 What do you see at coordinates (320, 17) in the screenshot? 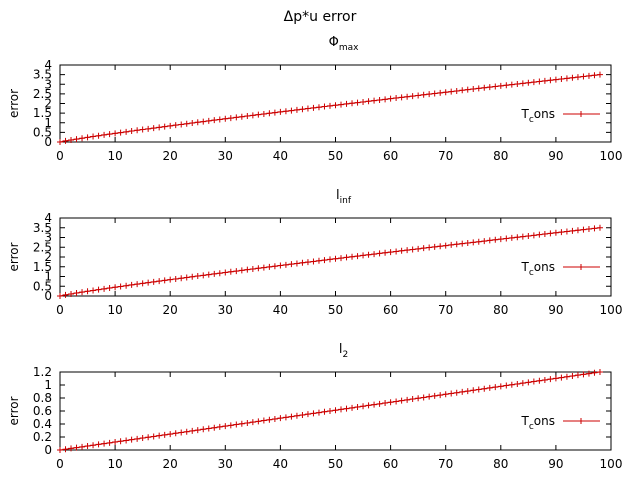
I see `figure-title: Δp*u error` at bounding box center [320, 17].